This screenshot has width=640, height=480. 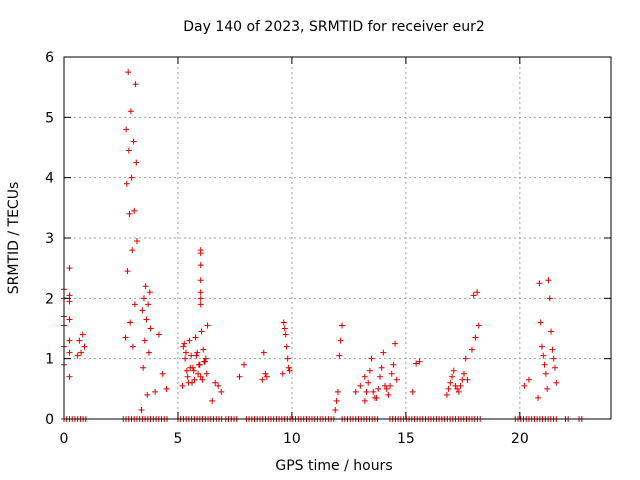 I want to click on y-tick-label: 3, so click(x=49, y=239).